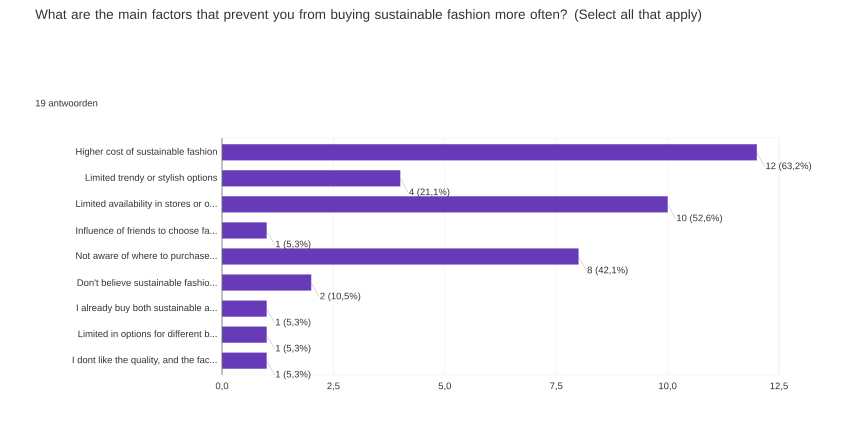  Describe the element at coordinates (152, 178) in the screenshot. I see `y-tick-label: Limited trendy or stylish options` at that location.